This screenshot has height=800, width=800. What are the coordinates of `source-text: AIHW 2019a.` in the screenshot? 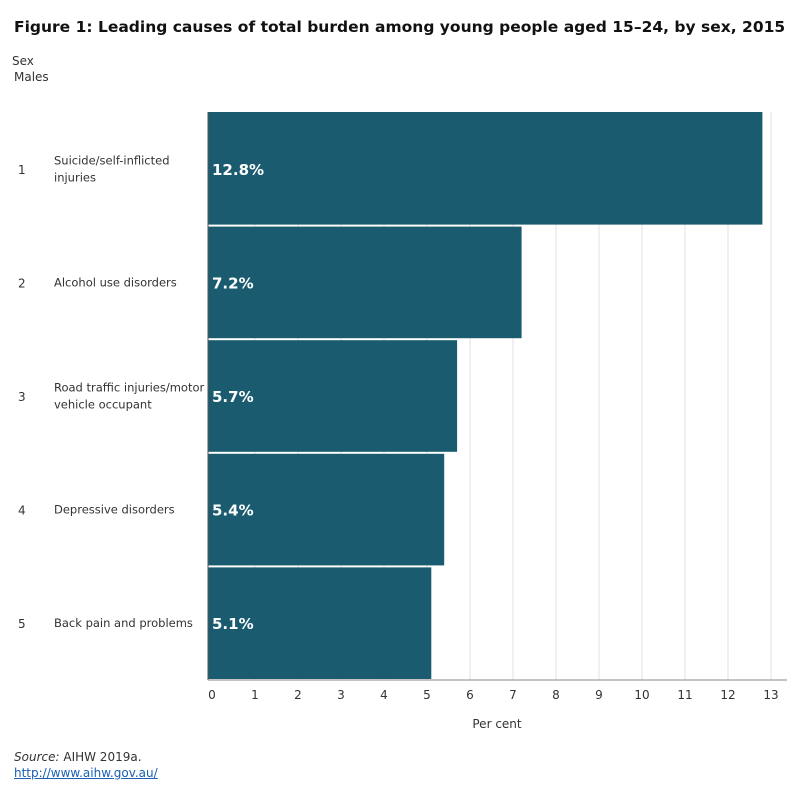 It's located at (102, 757).